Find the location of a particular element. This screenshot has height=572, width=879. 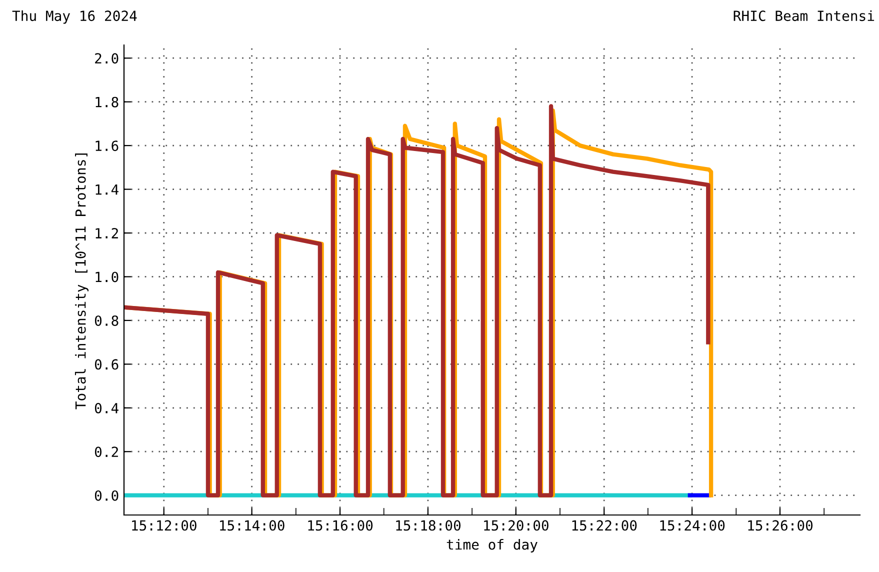

x-tick-label: 15:20:00 is located at coordinates (516, 525).